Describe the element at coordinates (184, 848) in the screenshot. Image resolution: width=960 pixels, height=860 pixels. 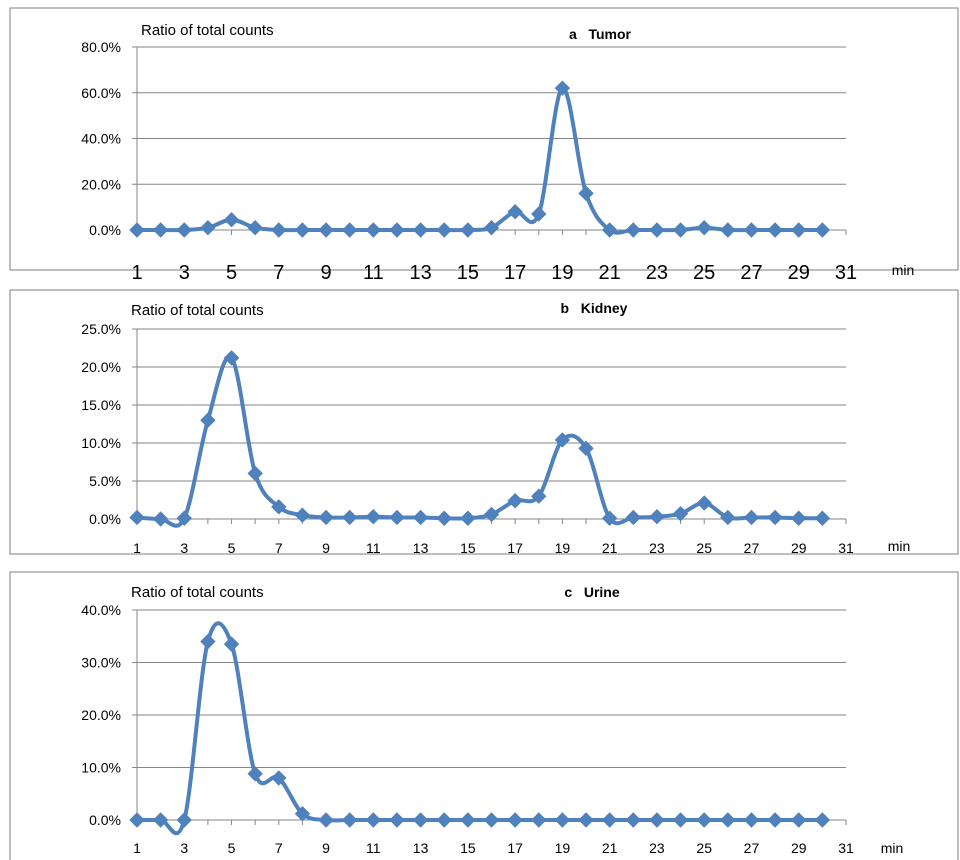
I see `x-tick-label: 3` at that location.